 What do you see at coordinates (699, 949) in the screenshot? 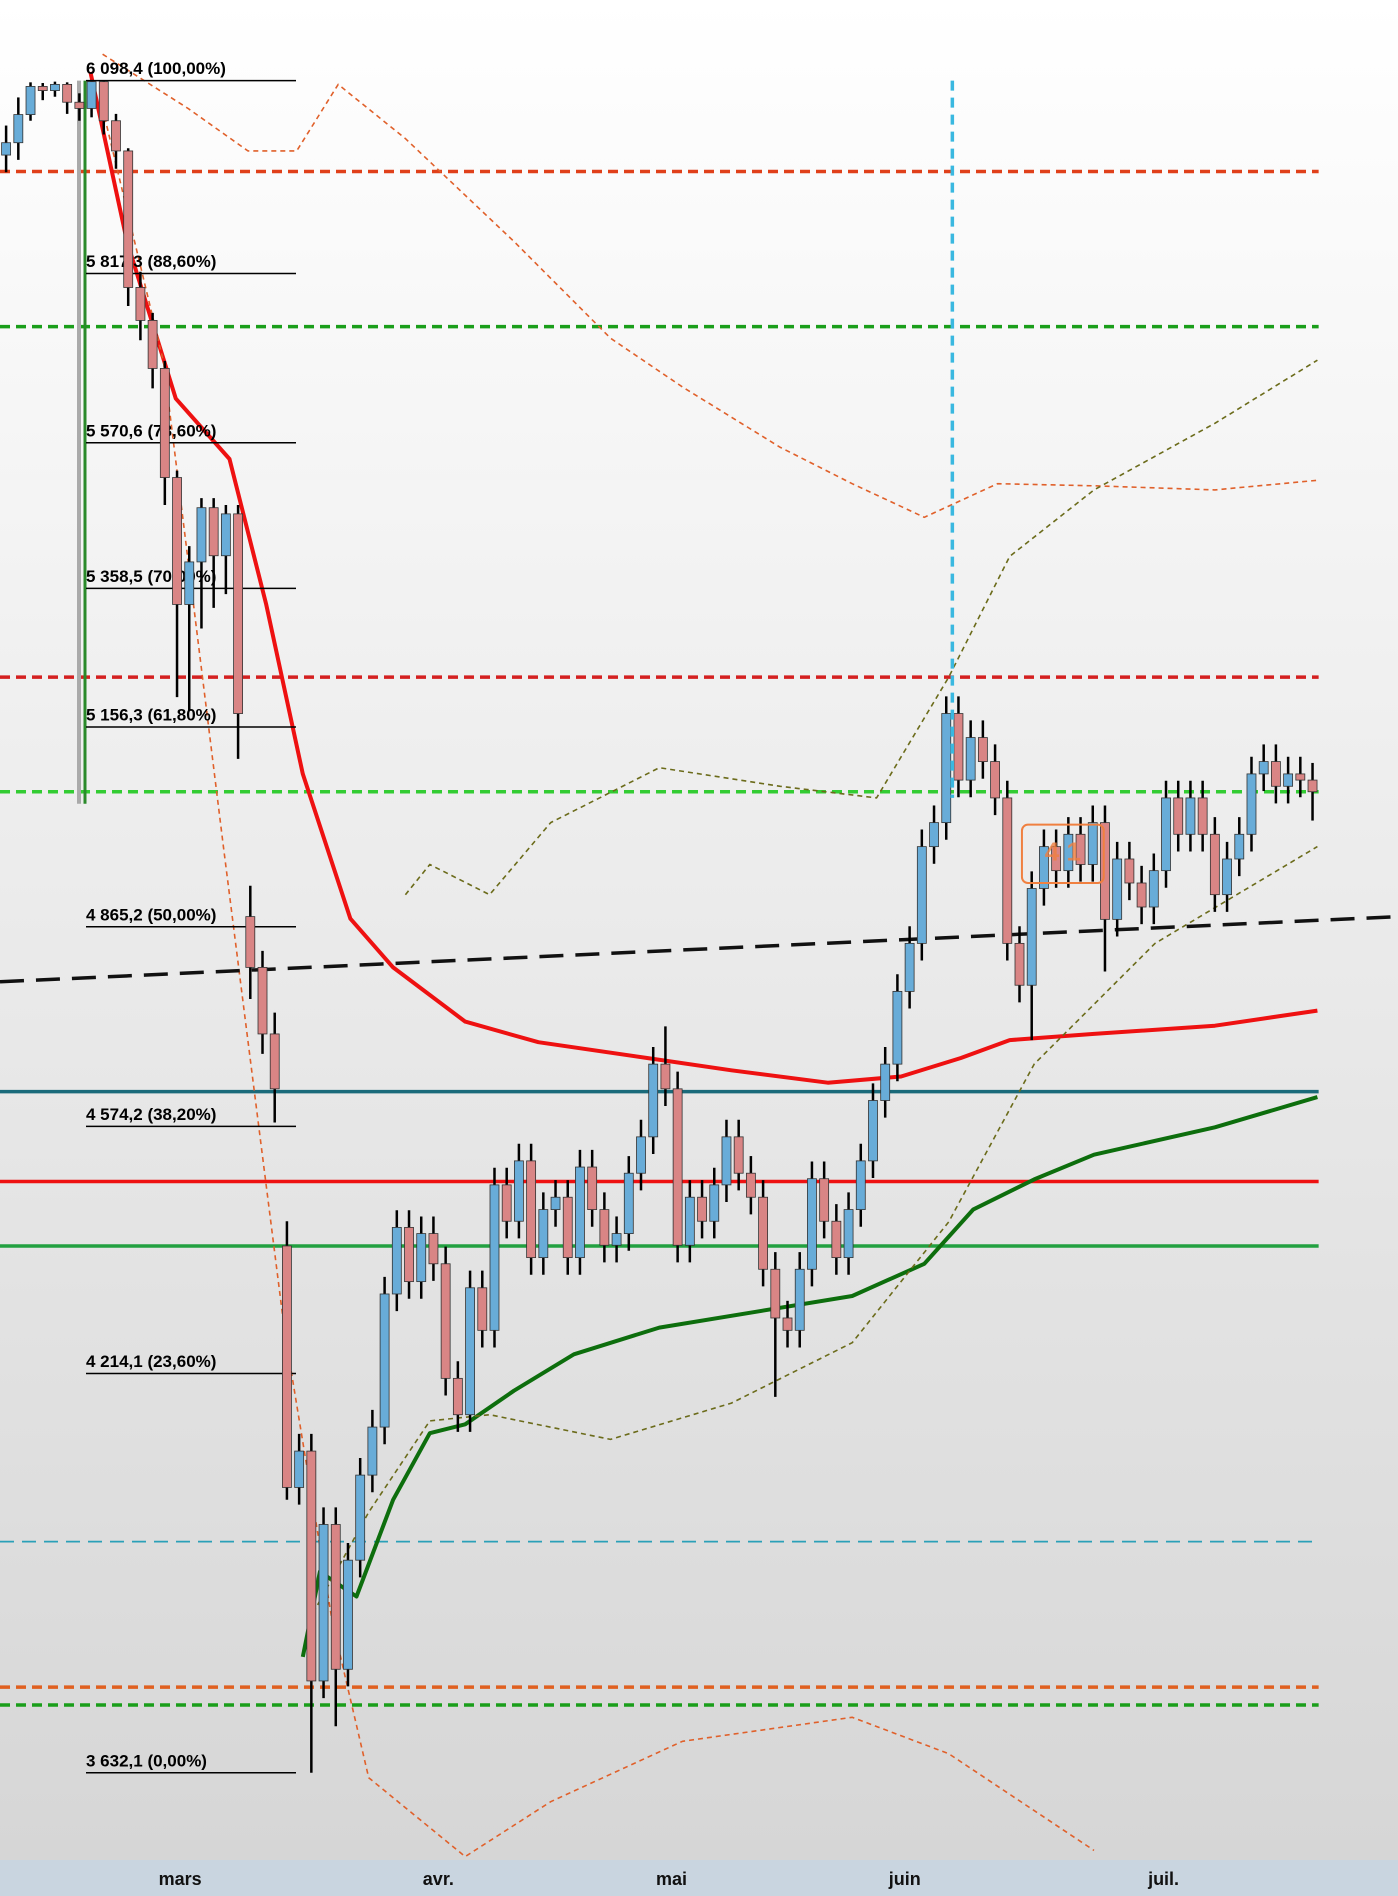
I see `trendline` at bounding box center [699, 949].